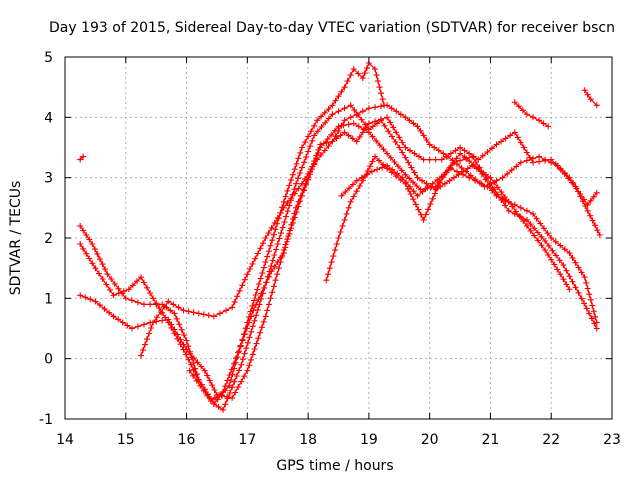  What do you see at coordinates (531, 114) in the screenshot?
I see `series-sat-h` at bounding box center [531, 114].